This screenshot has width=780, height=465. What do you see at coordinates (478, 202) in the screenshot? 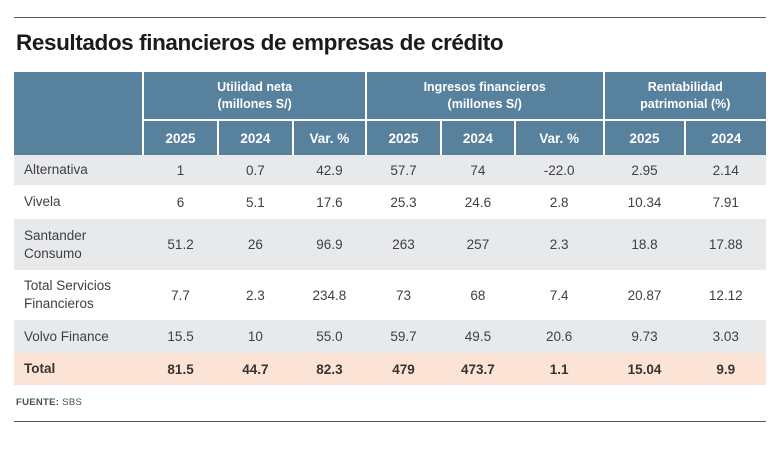
I see `value-cell: 24.6` at bounding box center [478, 202].